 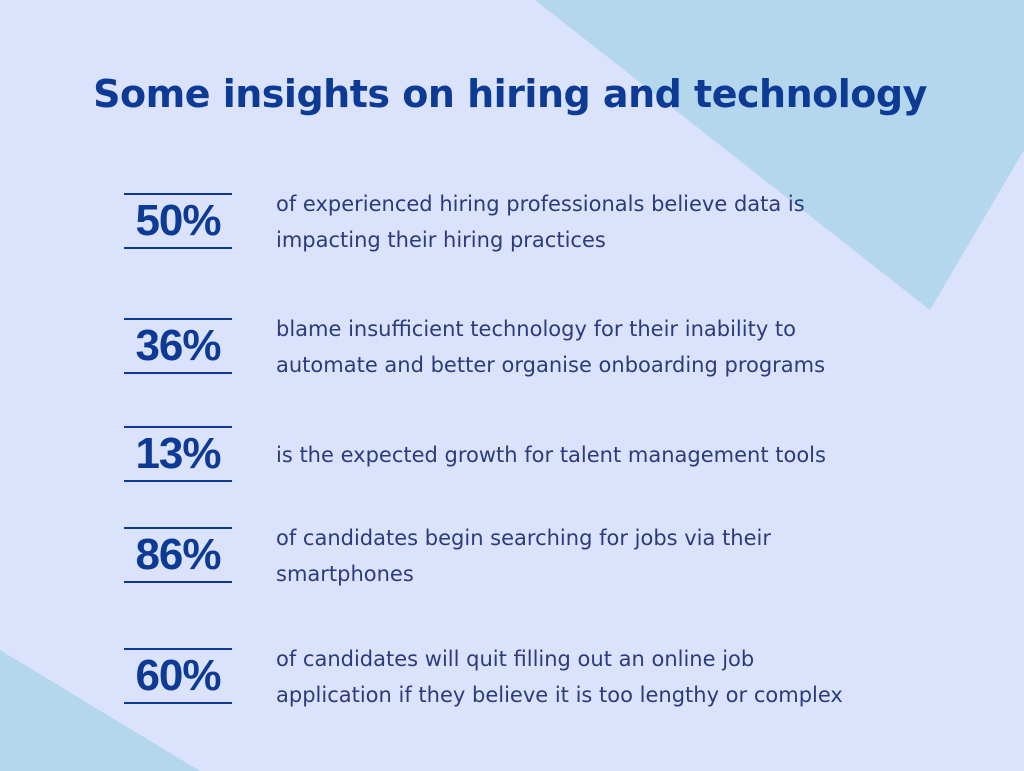 I want to click on shape-bottom-left, so click(x=100, y=710).